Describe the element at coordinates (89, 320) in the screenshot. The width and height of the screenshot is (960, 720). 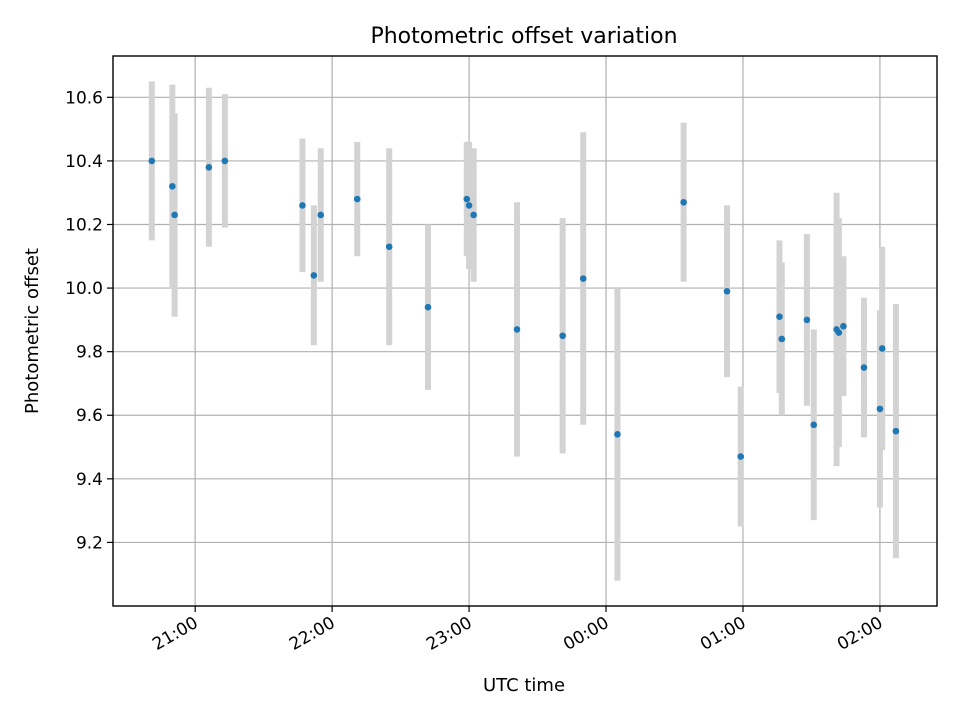
I see `y-axis-ticks: 9.2 9.4 9.6 9.8 10.0 10.2 10.4 10.6` at that location.